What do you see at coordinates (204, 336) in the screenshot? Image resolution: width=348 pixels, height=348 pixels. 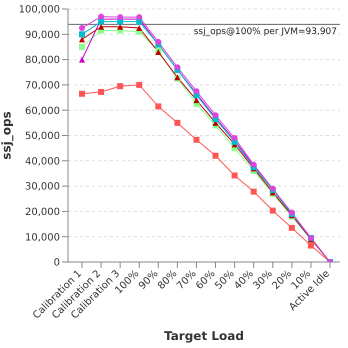 I see `x-axis-title: Target Load` at bounding box center [204, 336].